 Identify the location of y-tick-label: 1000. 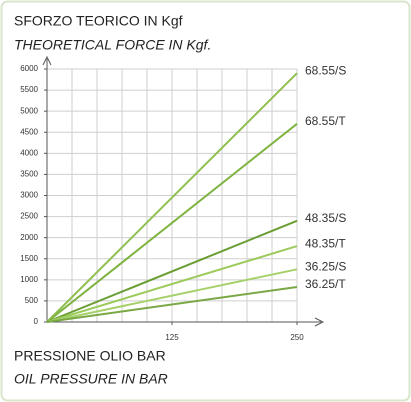
(29, 279).